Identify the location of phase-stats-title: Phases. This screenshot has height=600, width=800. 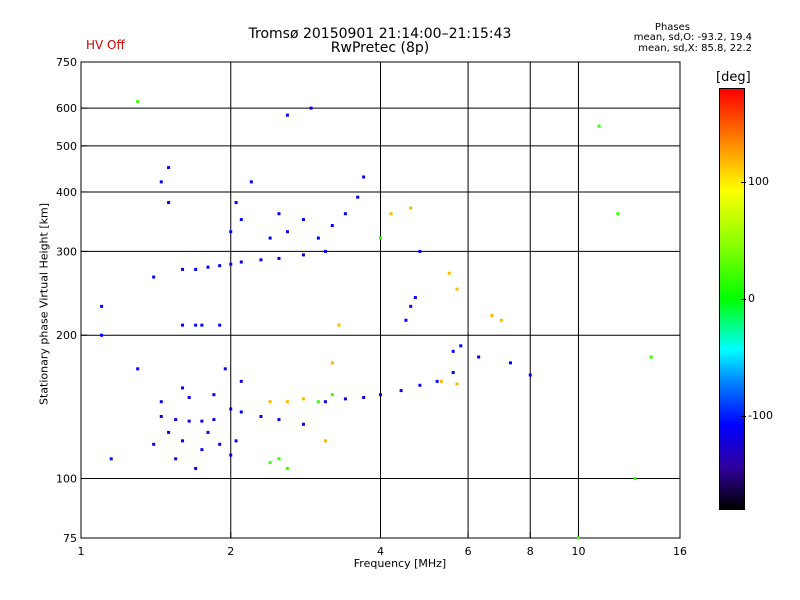
(672, 27).